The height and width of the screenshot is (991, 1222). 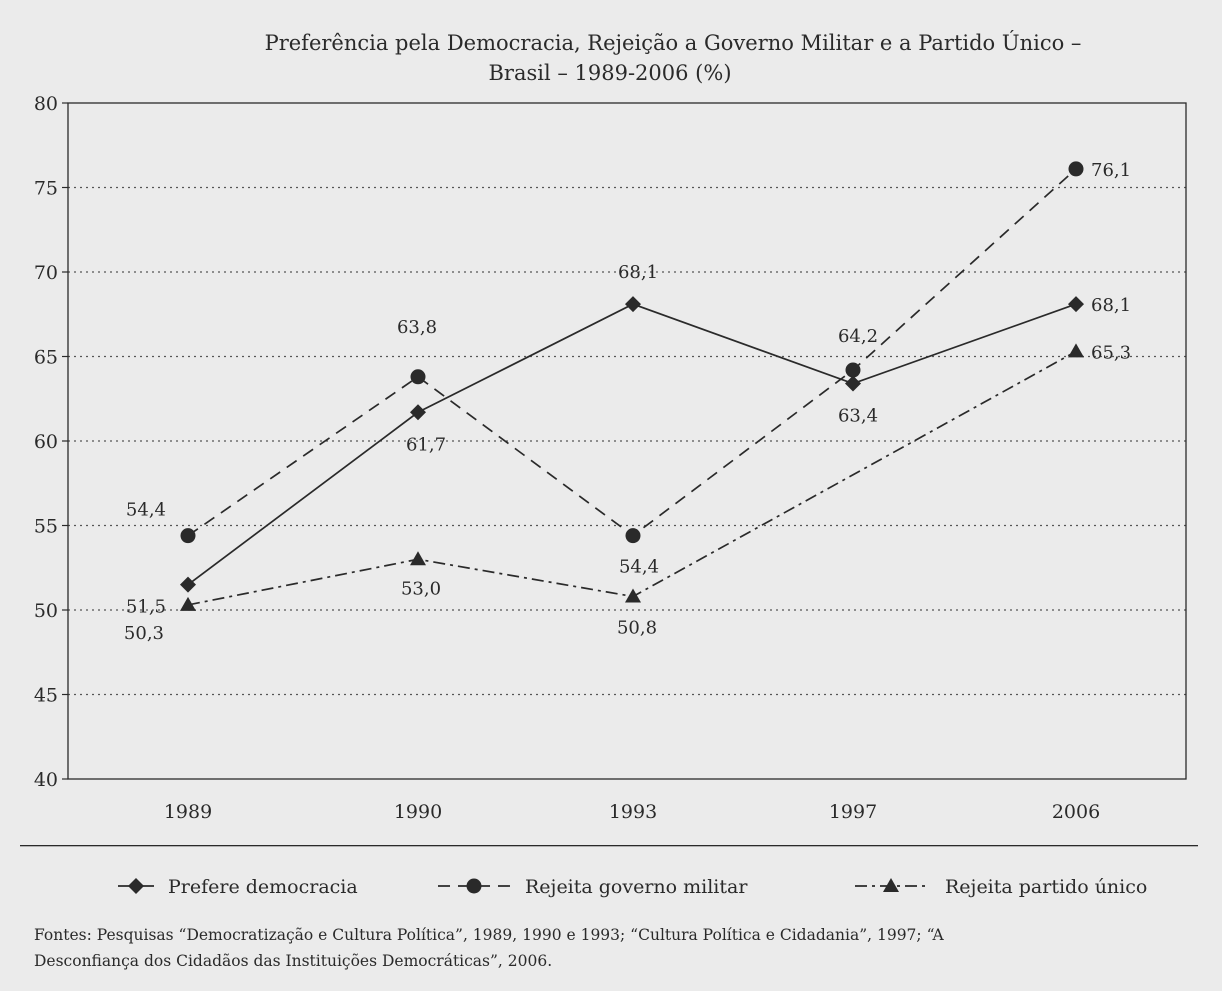 What do you see at coordinates (421, 588) in the screenshot?
I see `data-label-rejeita-partido-unico-1990: 53,0` at bounding box center [421, 588].